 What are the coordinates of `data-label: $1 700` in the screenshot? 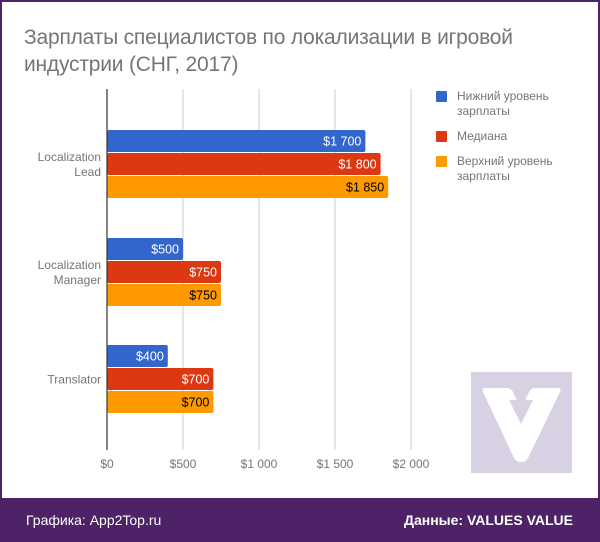 It's located at (342, 142).